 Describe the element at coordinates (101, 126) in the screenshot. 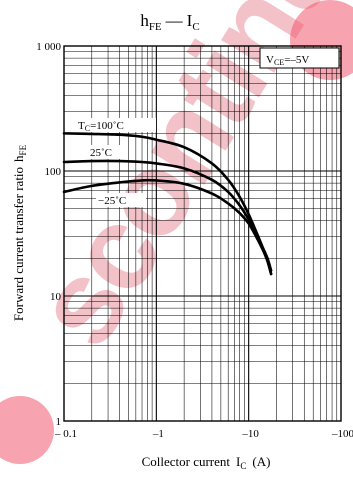

I see `svg-text: TC=100˚C` at that location.